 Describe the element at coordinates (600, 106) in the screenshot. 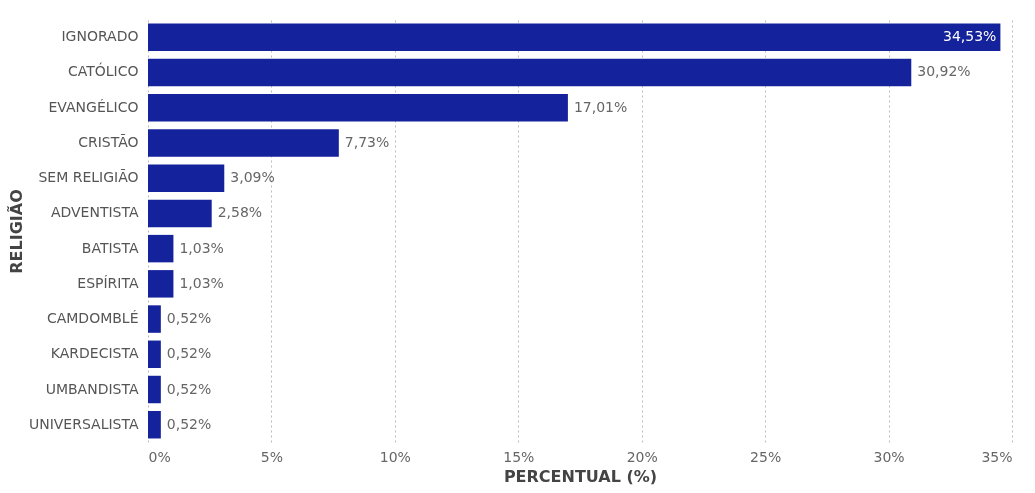

I see `data-label: 17,01%` at that location.